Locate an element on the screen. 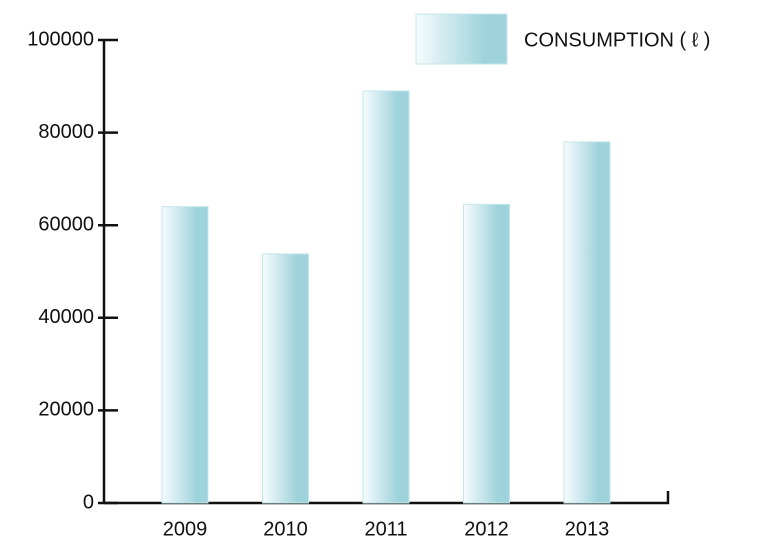 The height and width of the screenshot is (547, 759). y-tick-label: 40000 is located at coordinates (66, 317).